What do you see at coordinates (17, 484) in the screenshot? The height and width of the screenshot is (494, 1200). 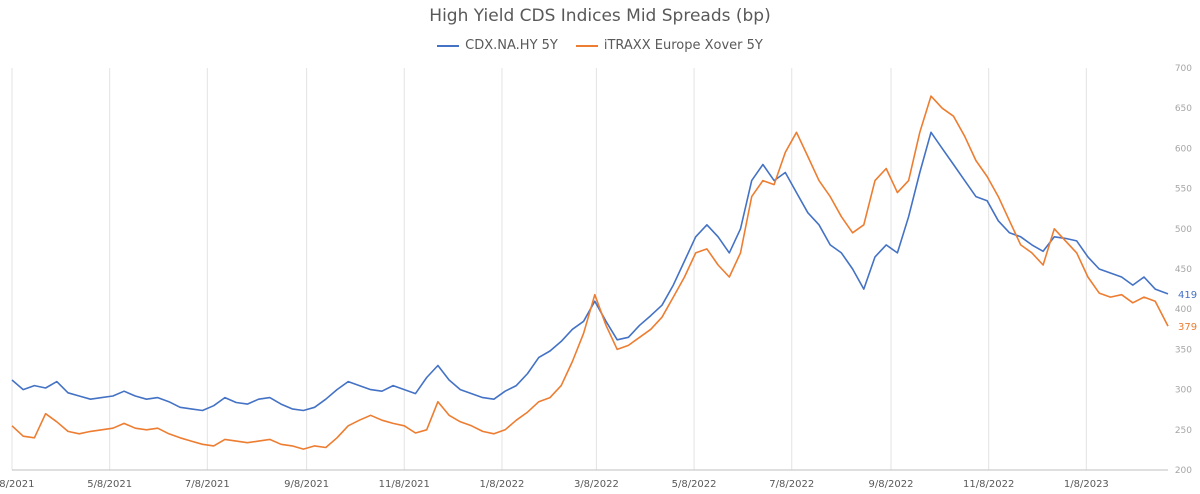 I see `x-tick-label-0: 3/8/2021` at bounding box center [17, 484].